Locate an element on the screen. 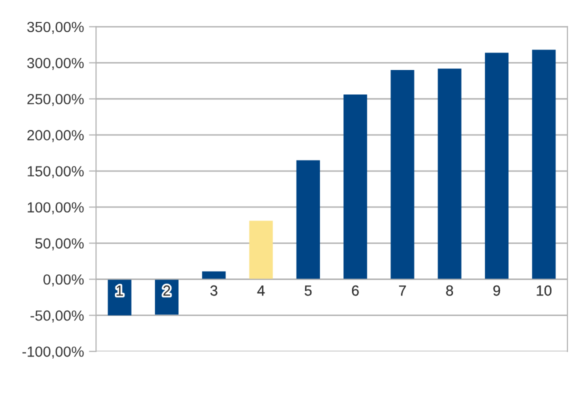 The width and height of the screenshot is (582, 411). x-tick-label: 5 is located at coordinates (308, 291).